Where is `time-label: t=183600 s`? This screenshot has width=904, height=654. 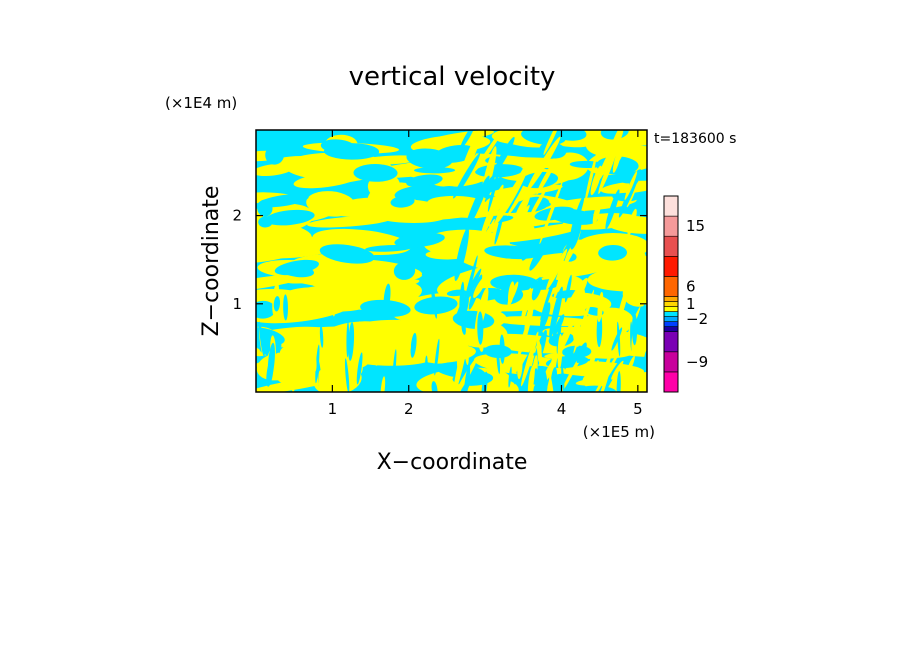
time-label: t=183600 s is located at coordinates (695, 139).